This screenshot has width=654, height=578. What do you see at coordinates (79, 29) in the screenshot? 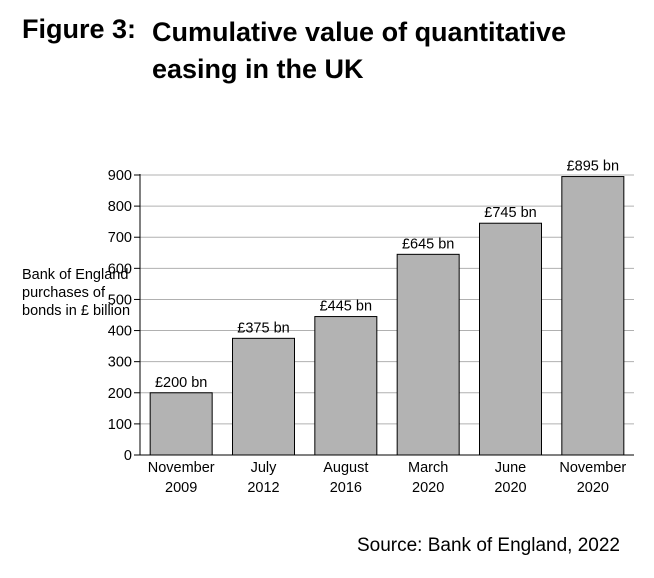
I see `figure-label: Figure 3:` at bounding box center [79, 29].